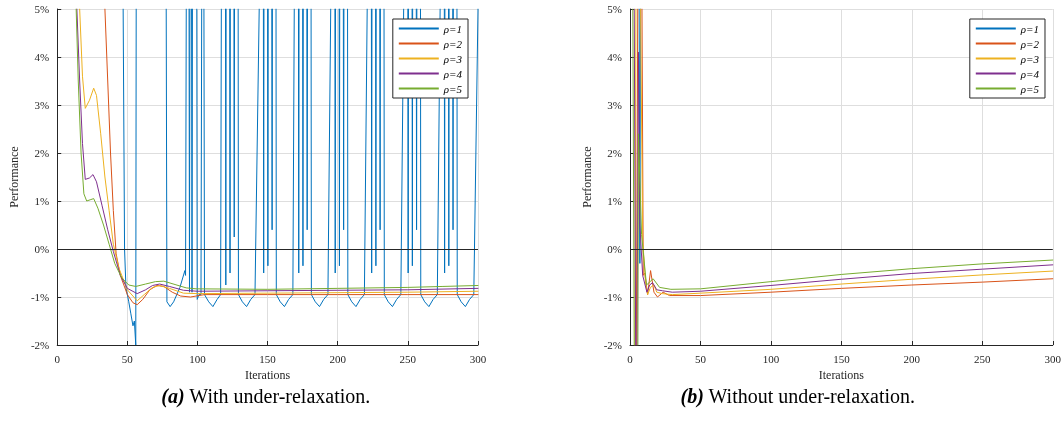 The height and width of the screenshot is (441, 1064). I want to click on text: (b) Without under-relaxation., so click(798, 396).